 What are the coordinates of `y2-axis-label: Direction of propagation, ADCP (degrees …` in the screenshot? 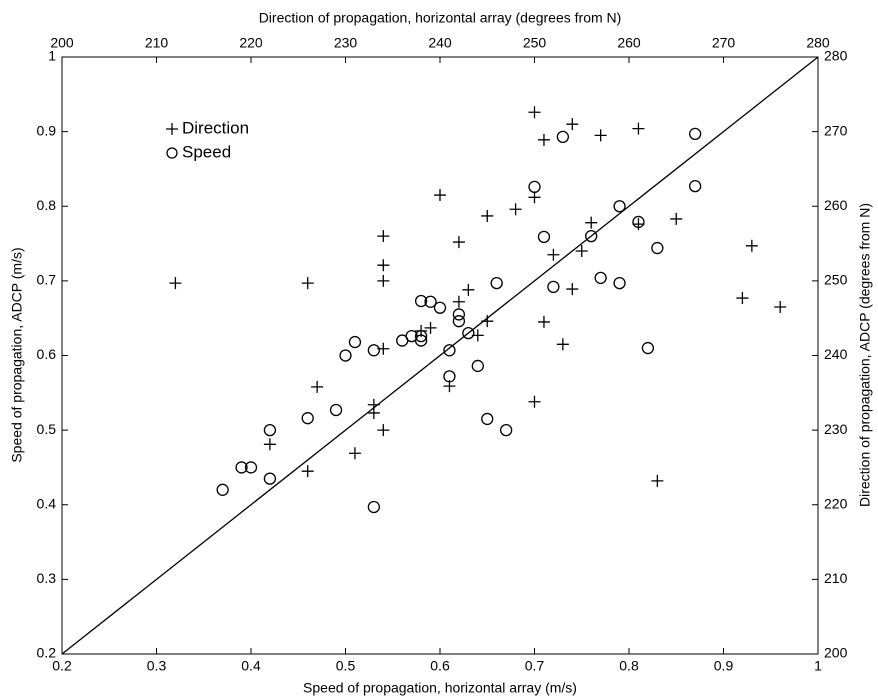 It's located at (865, 355).